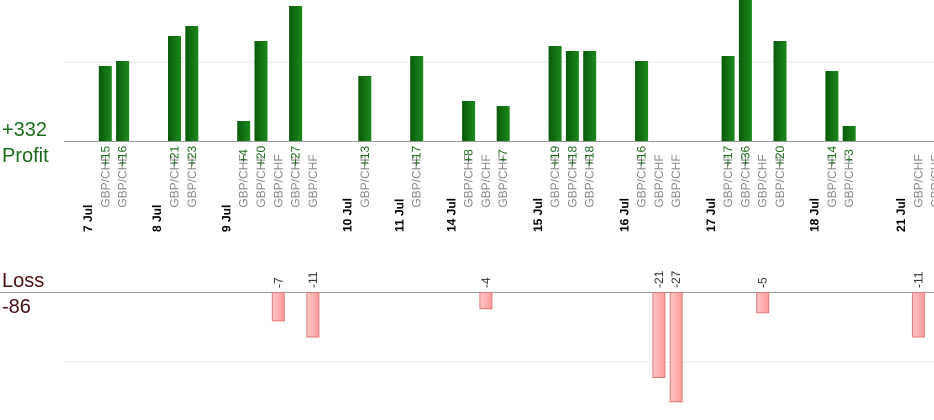  Describe the element at coordinates (815, 215) in the screenshot. I see `date-label: 18 Jul` at that location.